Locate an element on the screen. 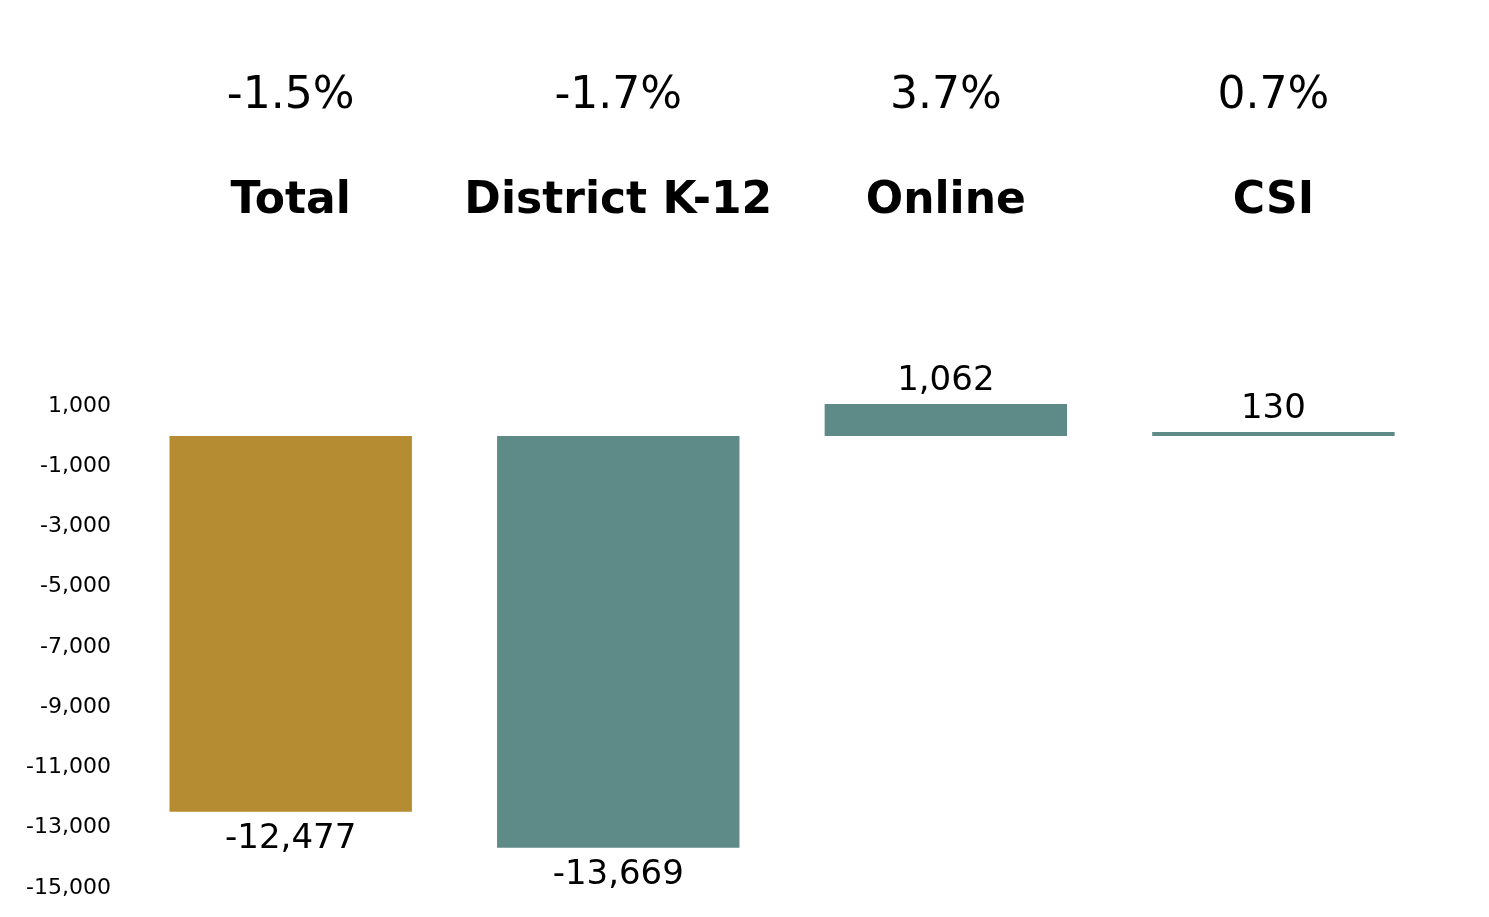 The width and height of the screenshot is (1489, 917). y-tick-label: -3,000 is located at coordinates (75, 525).